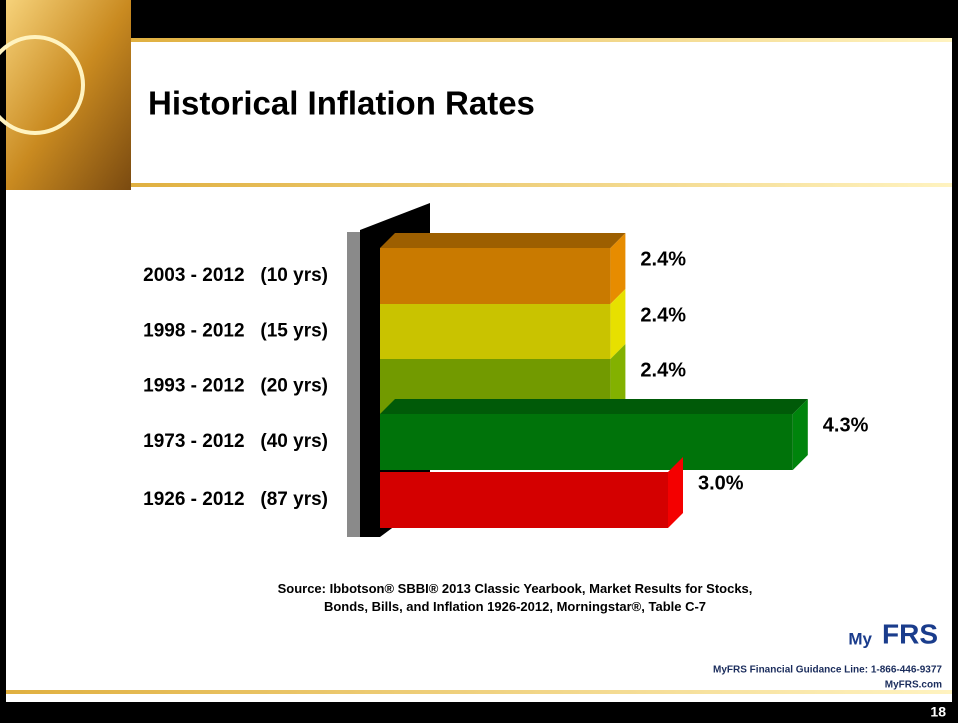 The width and height of the screenshot is (958, 728). I want to click on value-label: 4.3%, so click(846, 425).